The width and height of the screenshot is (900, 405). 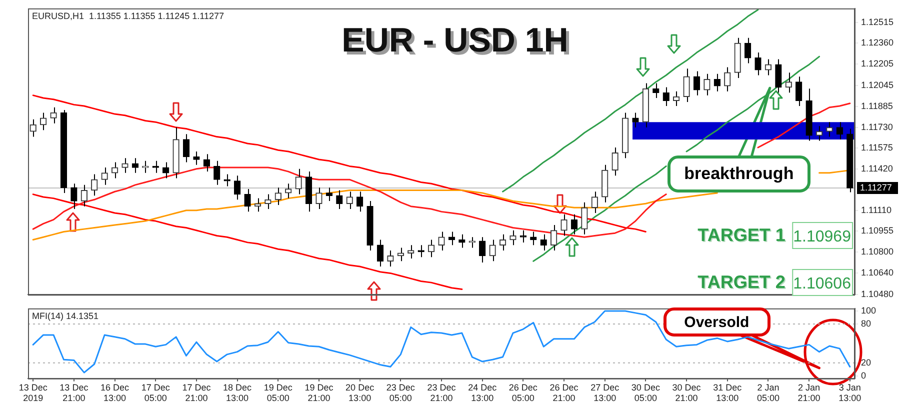 What do you see at coordinates (360, 393) in the screenshot?
I see `x-tick-label: 20 Dec 13:00` at bounding box center [360, 393].